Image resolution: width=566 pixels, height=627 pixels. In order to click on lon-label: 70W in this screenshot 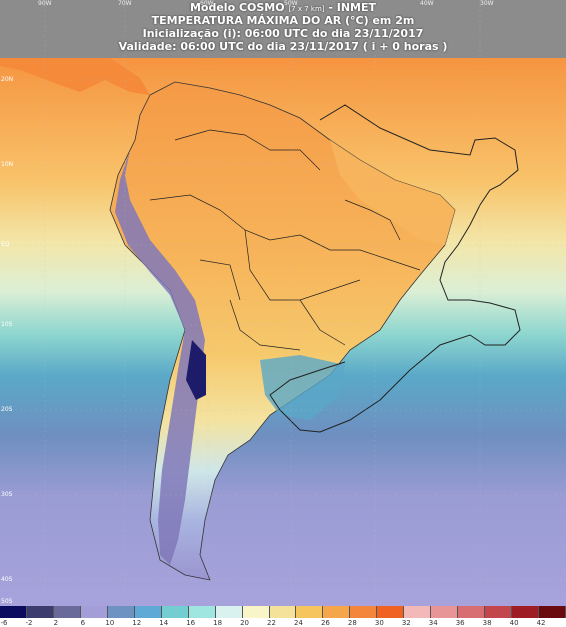, I will do `click(125, 3)`.